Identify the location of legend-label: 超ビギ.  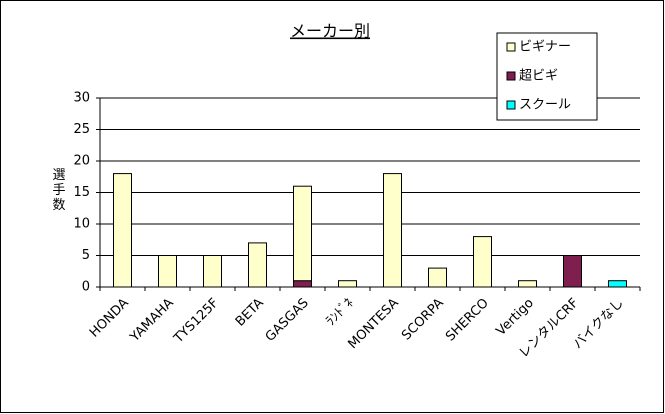
(538, 76).